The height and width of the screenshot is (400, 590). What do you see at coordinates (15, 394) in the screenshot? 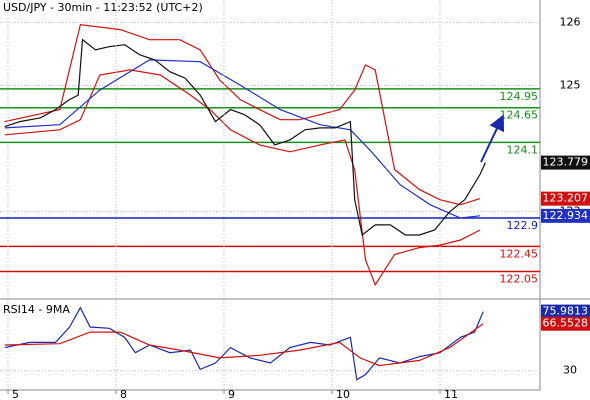
I see `x-tick-label: 5` at bounding box center [15, 394].